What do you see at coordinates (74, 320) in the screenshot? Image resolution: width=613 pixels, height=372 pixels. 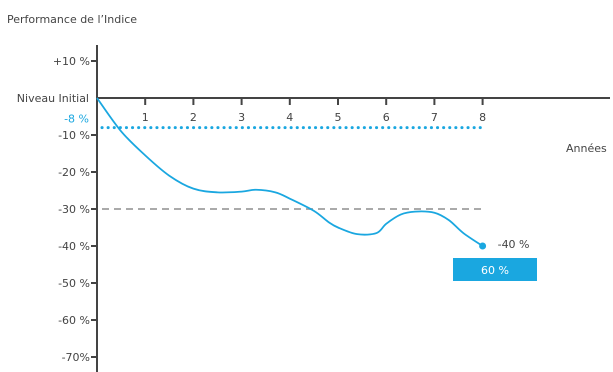 I see `y-tick-label-7: -60 %` at bounding box center [74, 320].